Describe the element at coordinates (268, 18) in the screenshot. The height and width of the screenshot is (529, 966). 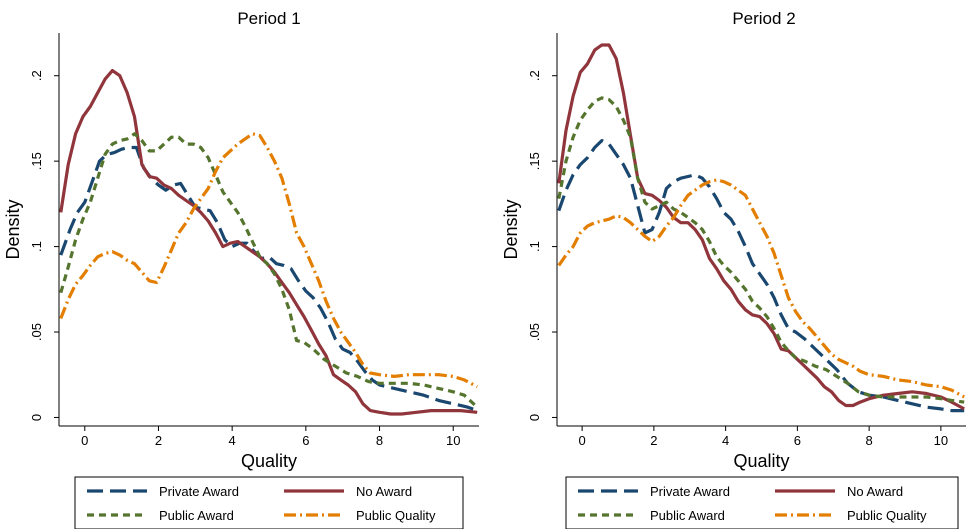
I see `chart-title: Period 1` at that location.